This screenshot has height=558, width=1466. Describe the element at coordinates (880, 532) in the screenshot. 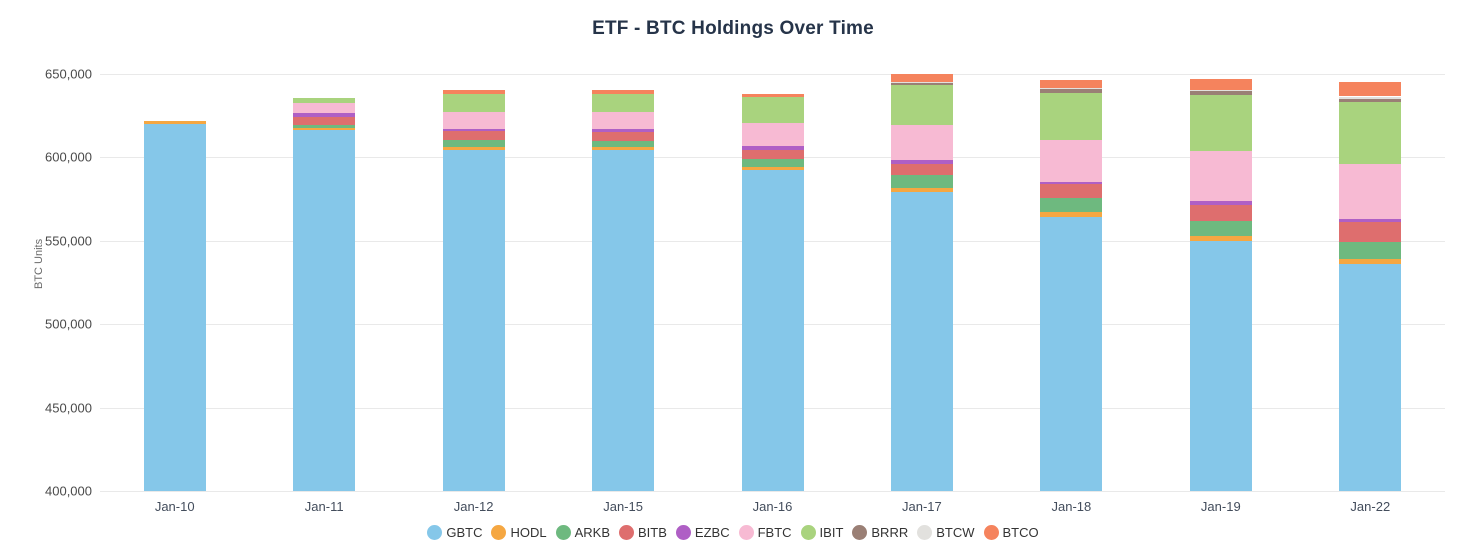

I see `legend-item-BRRR: BRRR` at that location.